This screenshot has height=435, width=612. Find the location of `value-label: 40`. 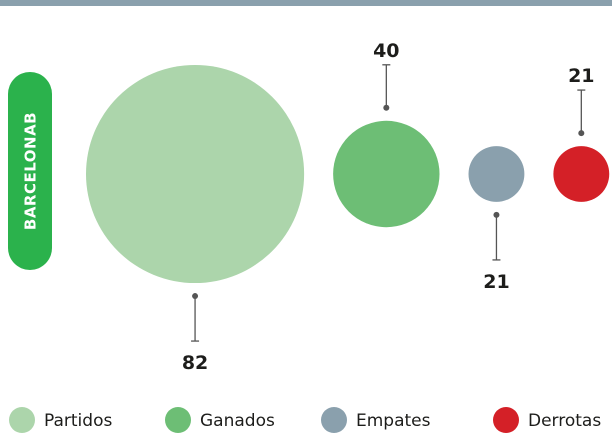

value-label: 40 is located at coordinates (386, 51).